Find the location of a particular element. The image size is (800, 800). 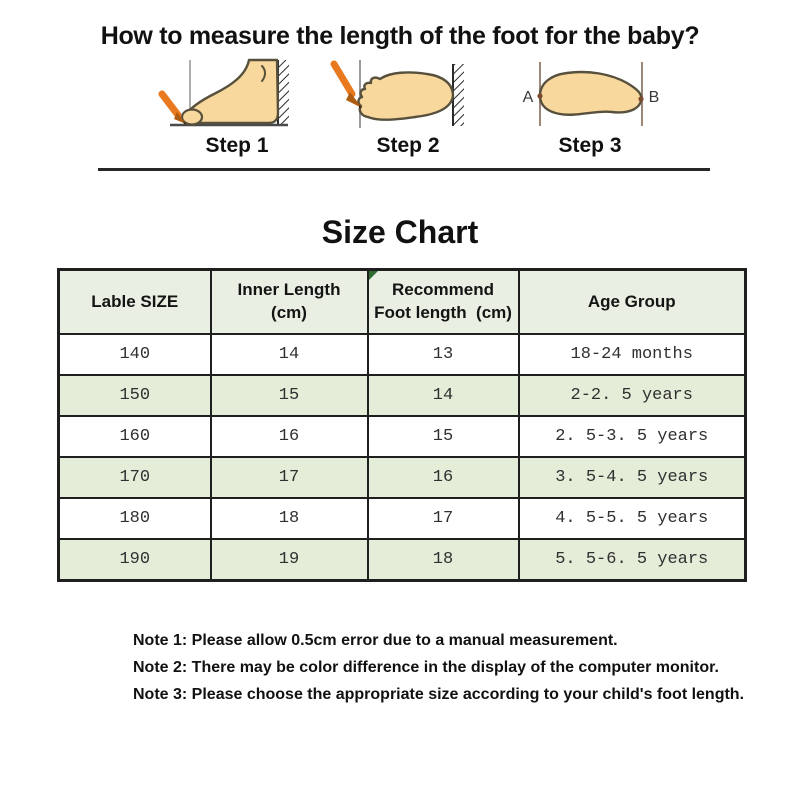

step-3-figure: A B Step 3 is located at coordinates (590, 111).